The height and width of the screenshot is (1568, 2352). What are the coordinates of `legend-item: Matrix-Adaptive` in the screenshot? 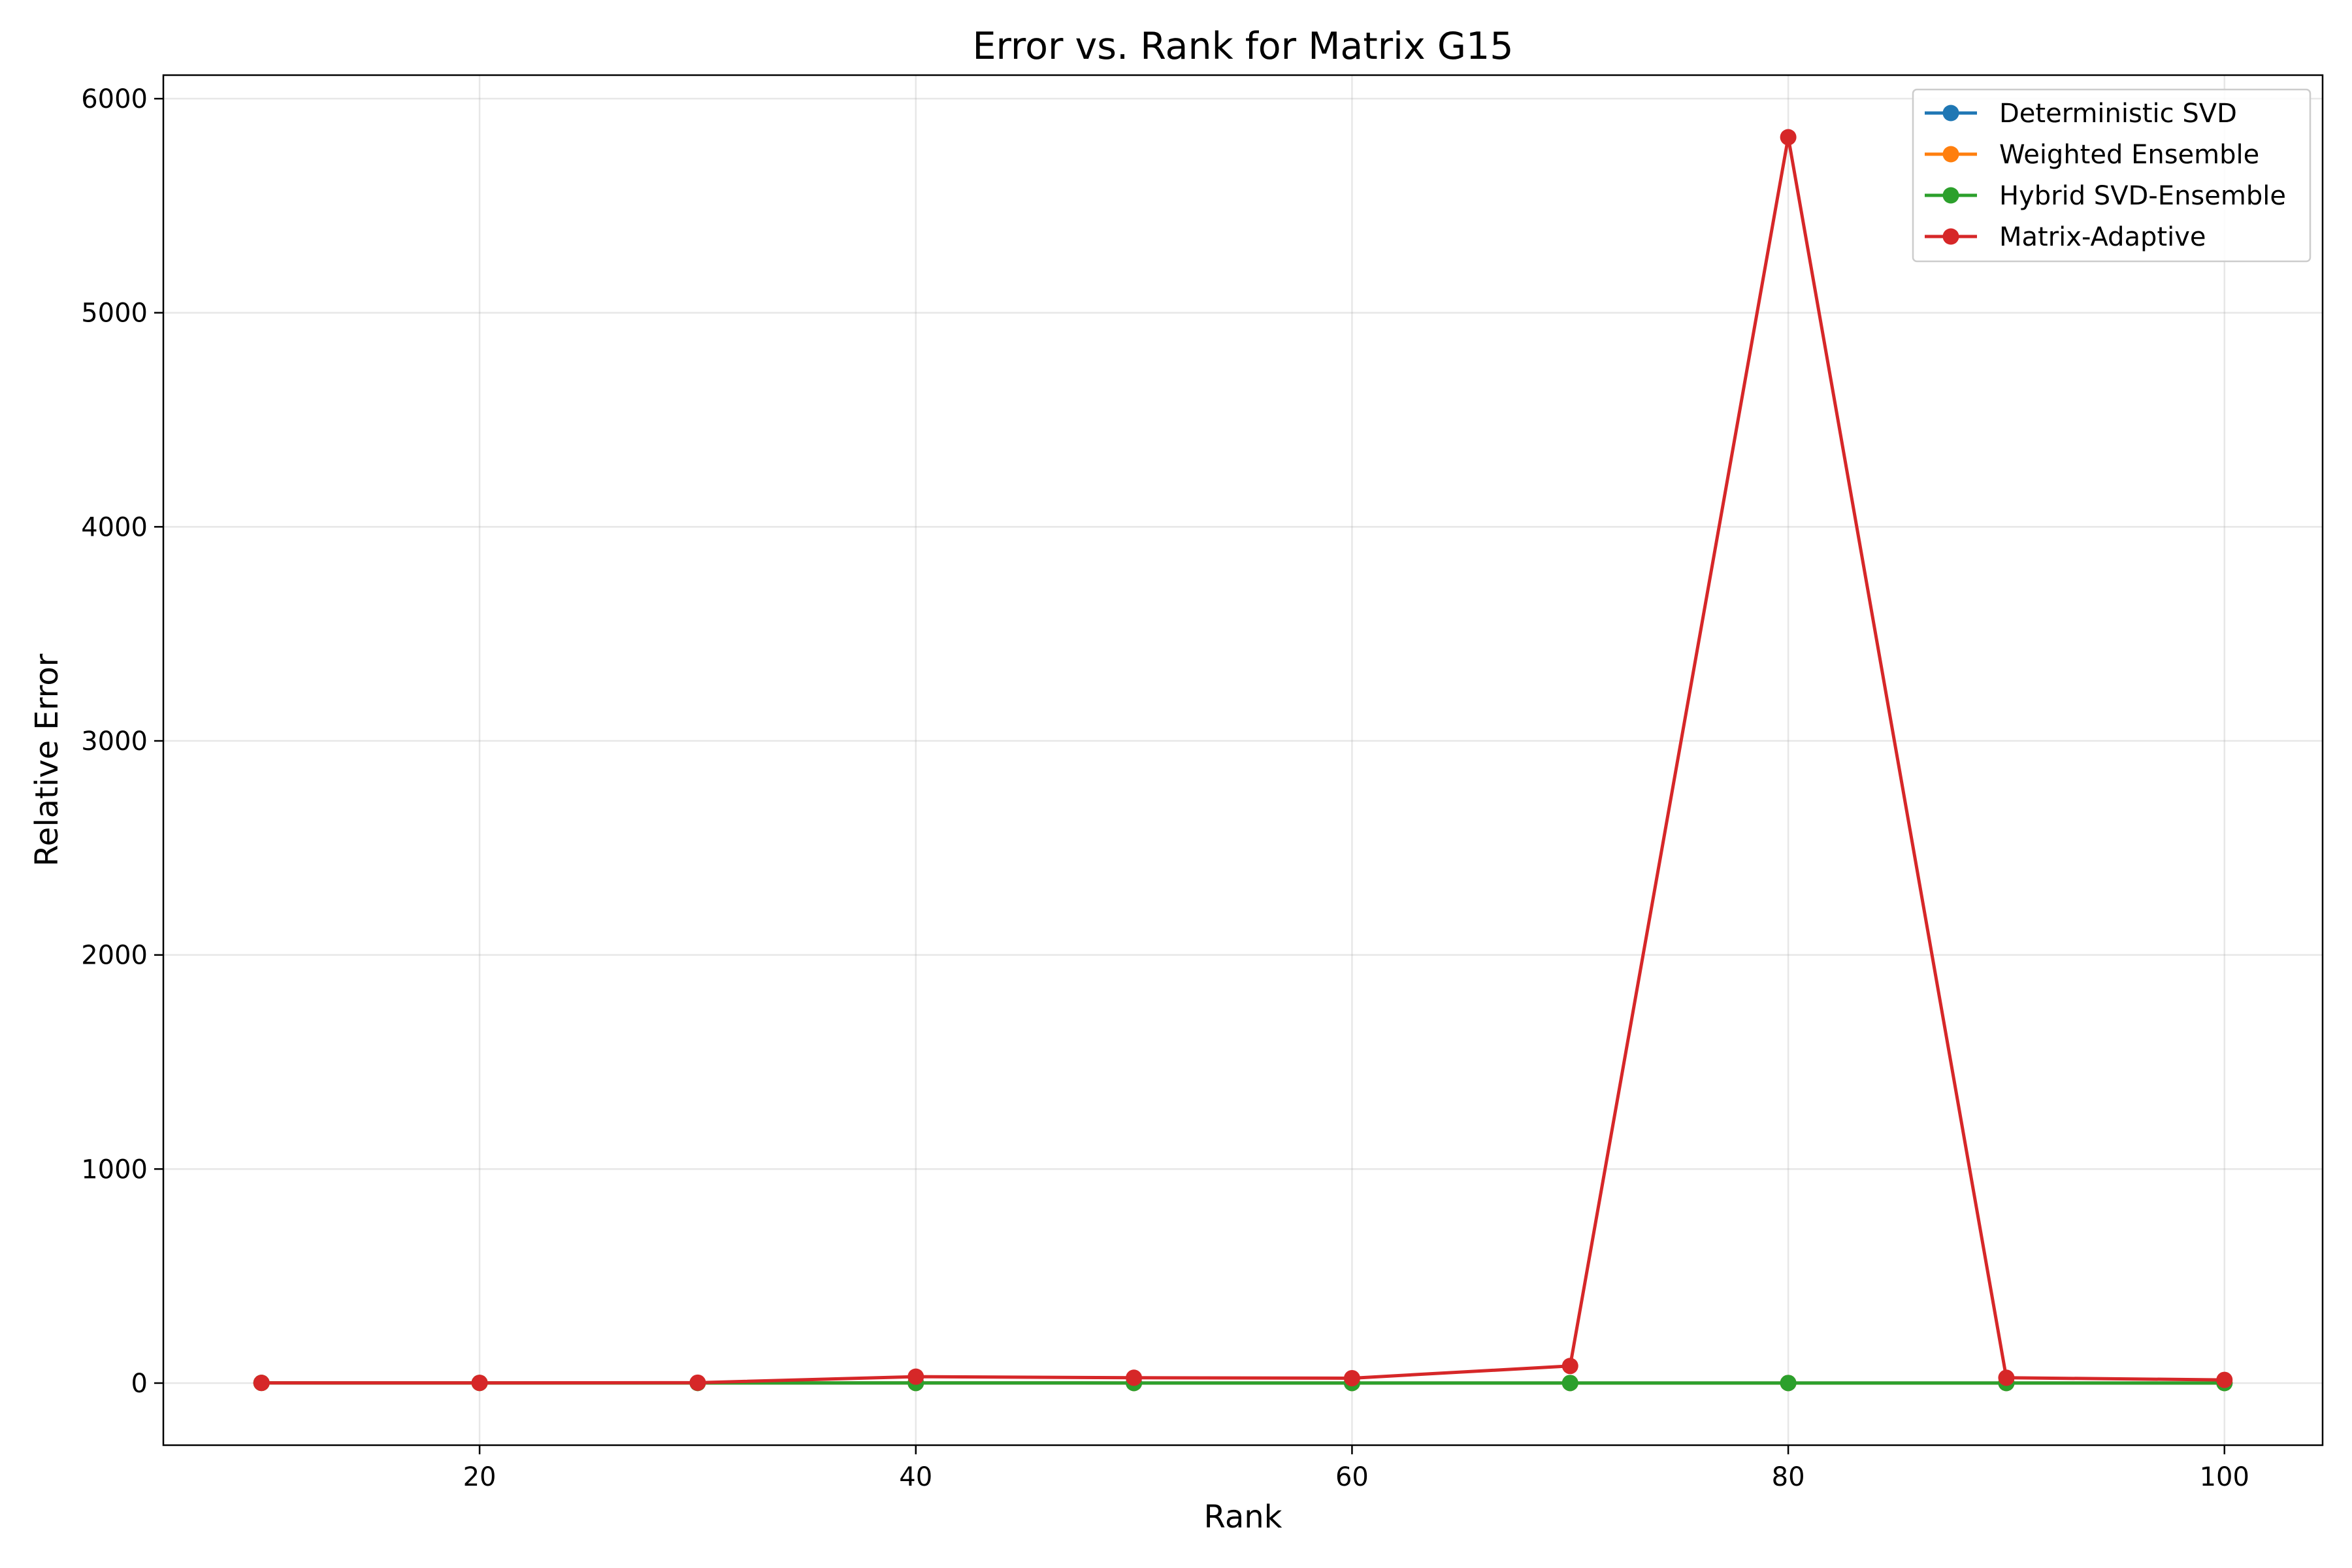 It's located at (2065, 237).